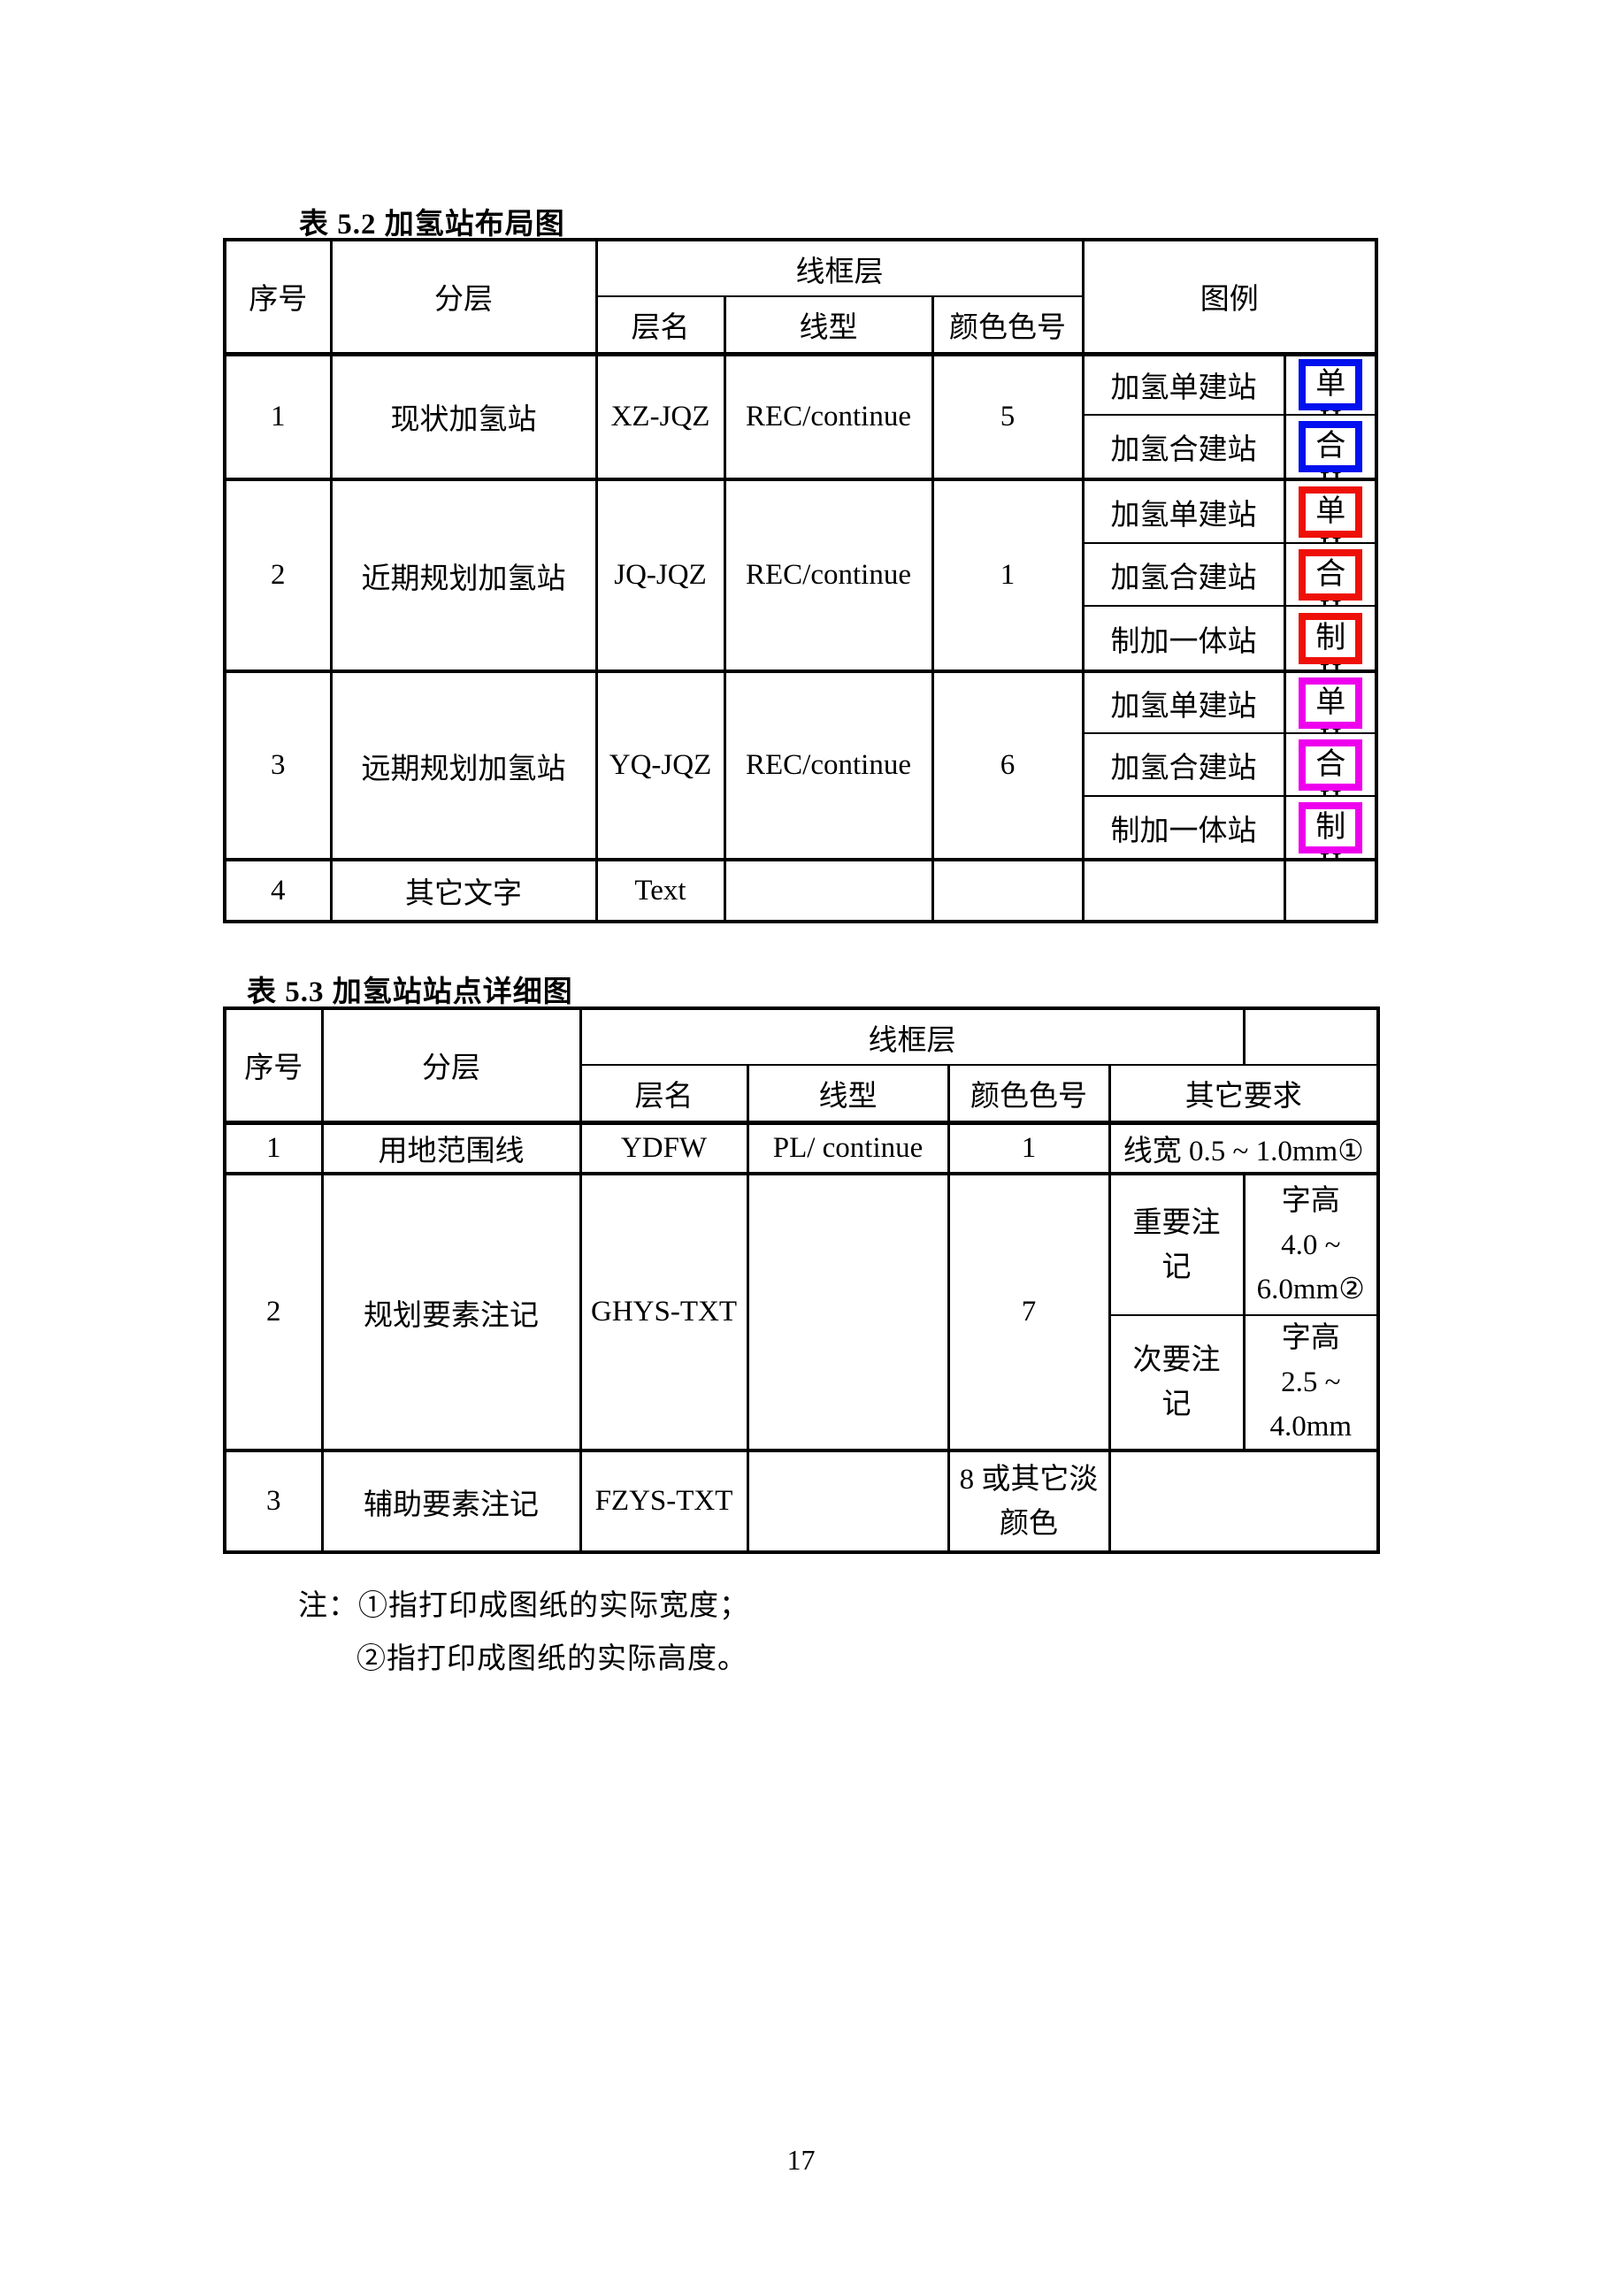  I want to click on t2-r3-line-type, so click(848, 1501).